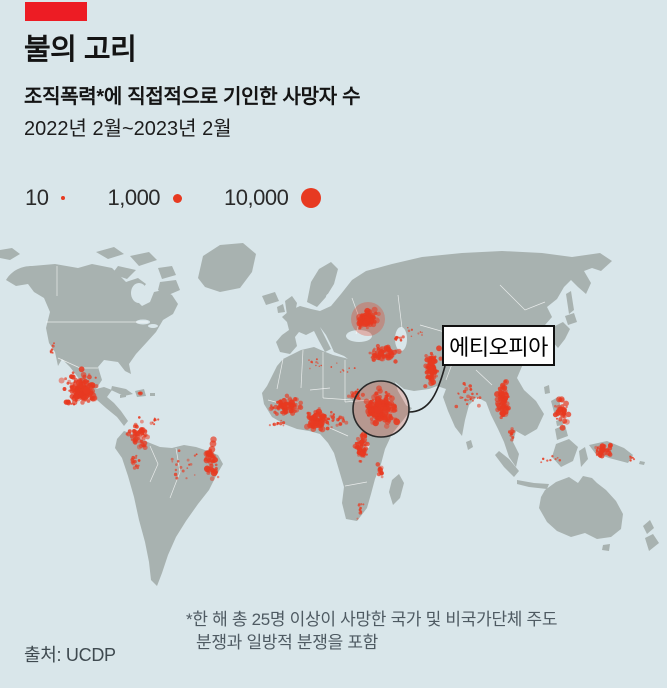  What do you see at coordinates (169, 508) in the screenshot?
I see `landmass-south-america` at bounding box center [169, 508].